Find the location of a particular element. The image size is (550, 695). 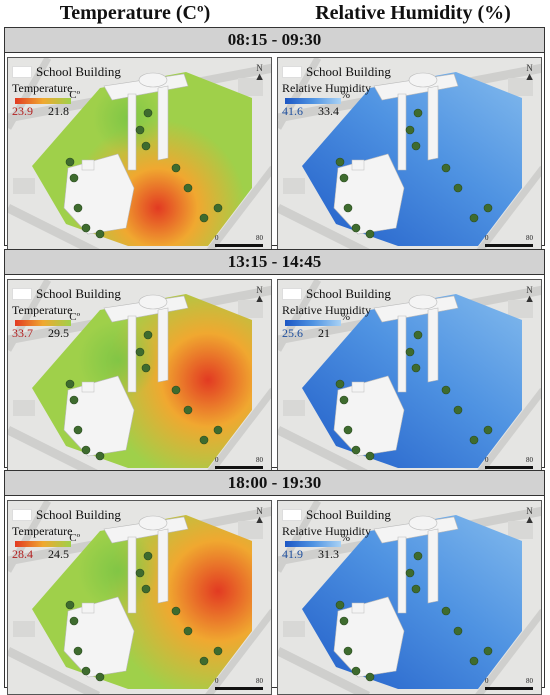

color-scale: % 41.6 33.4 is located at coordinates (316, 103).